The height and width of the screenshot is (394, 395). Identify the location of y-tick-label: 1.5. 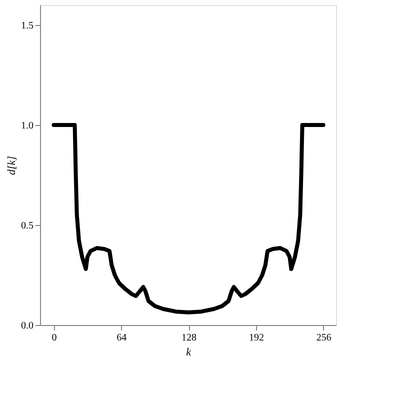
(27, 26).